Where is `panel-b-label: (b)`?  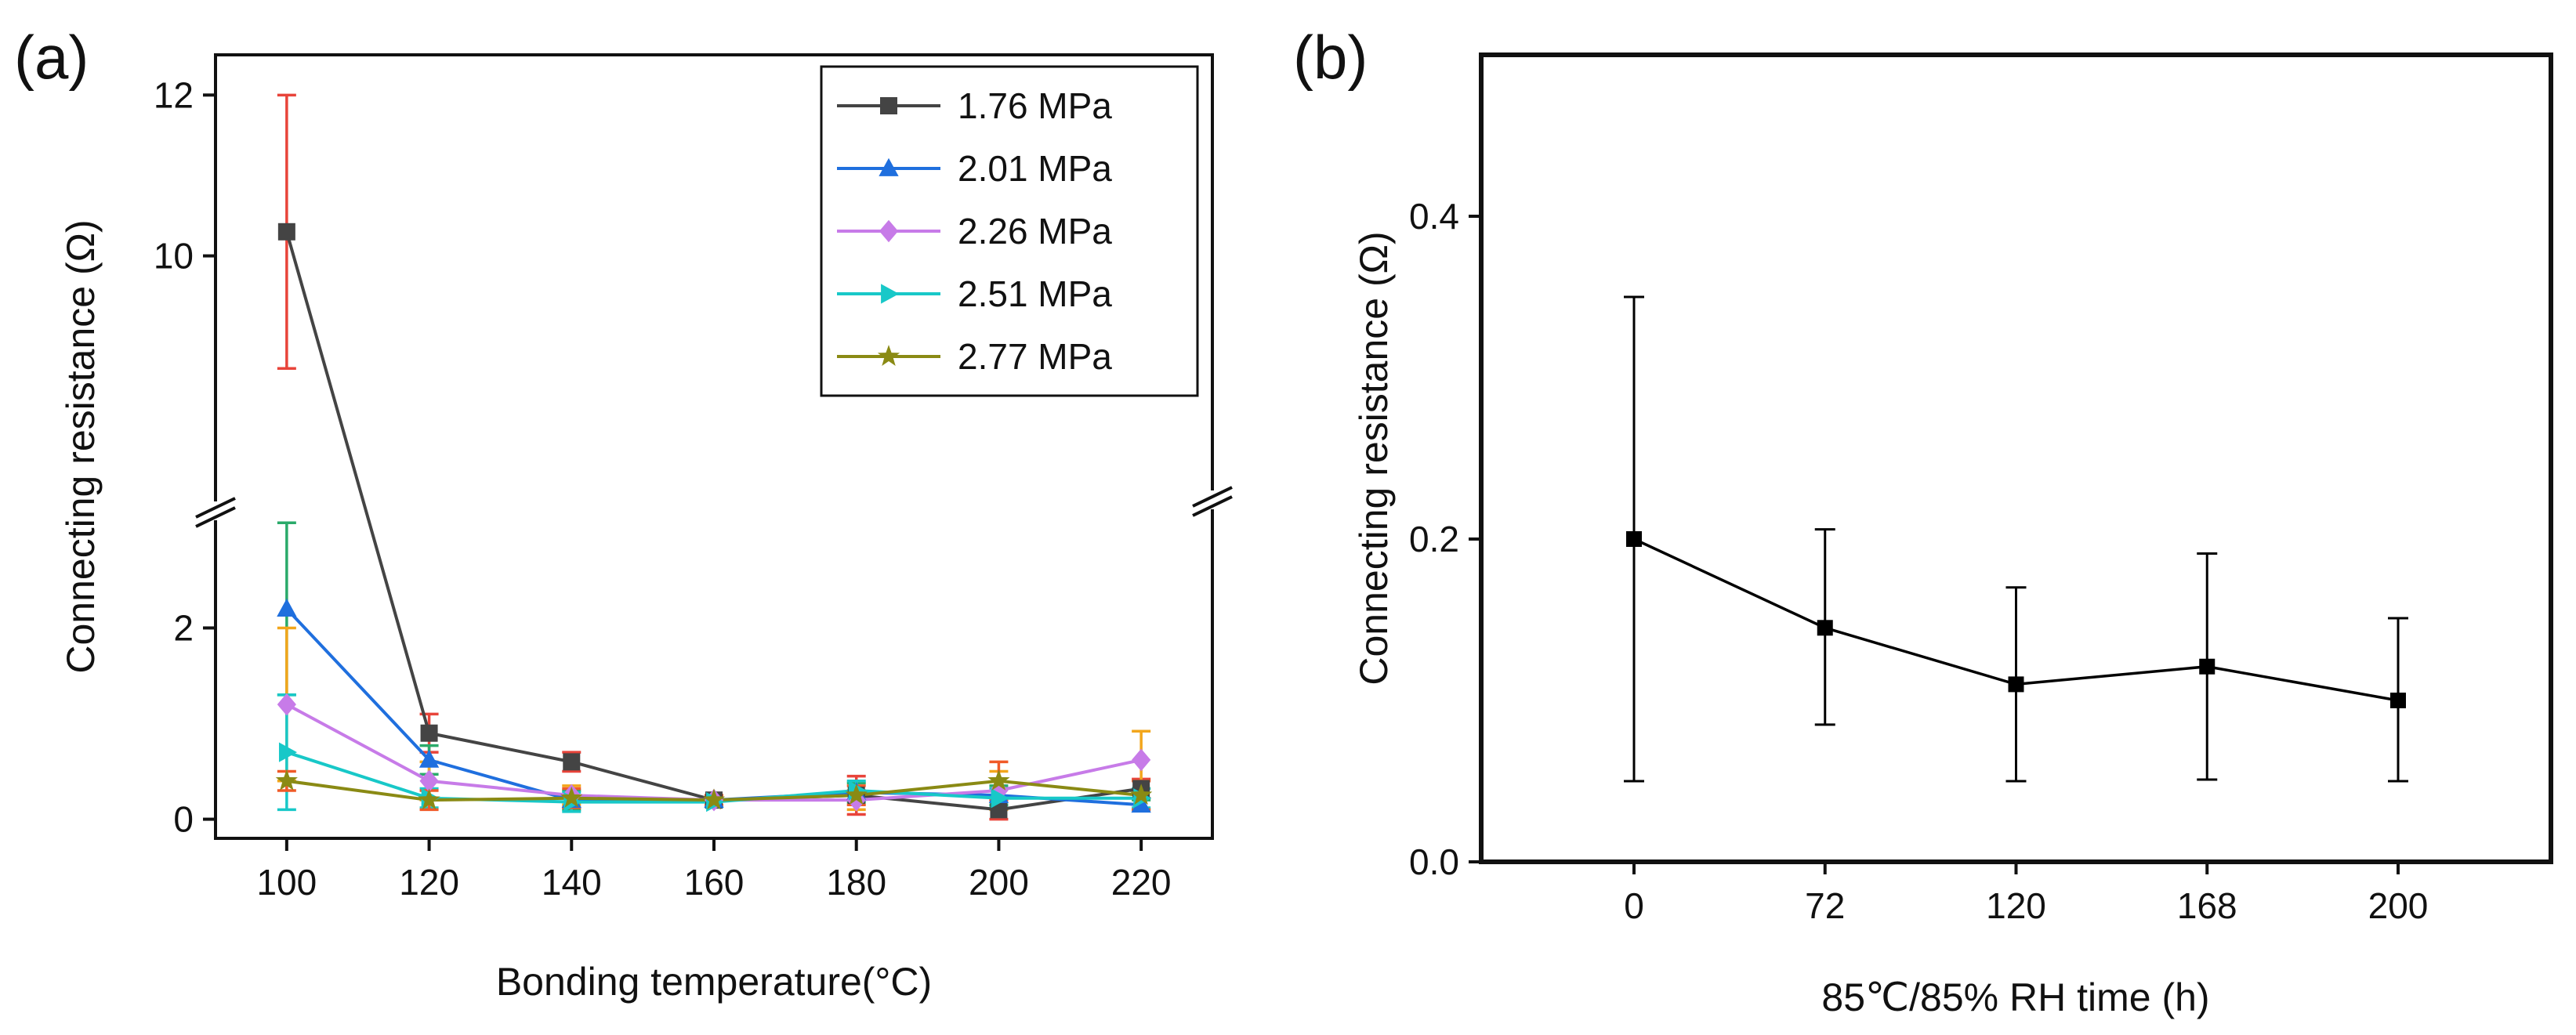 panel-b-label: (b) is located at coordinates (1330, 57).